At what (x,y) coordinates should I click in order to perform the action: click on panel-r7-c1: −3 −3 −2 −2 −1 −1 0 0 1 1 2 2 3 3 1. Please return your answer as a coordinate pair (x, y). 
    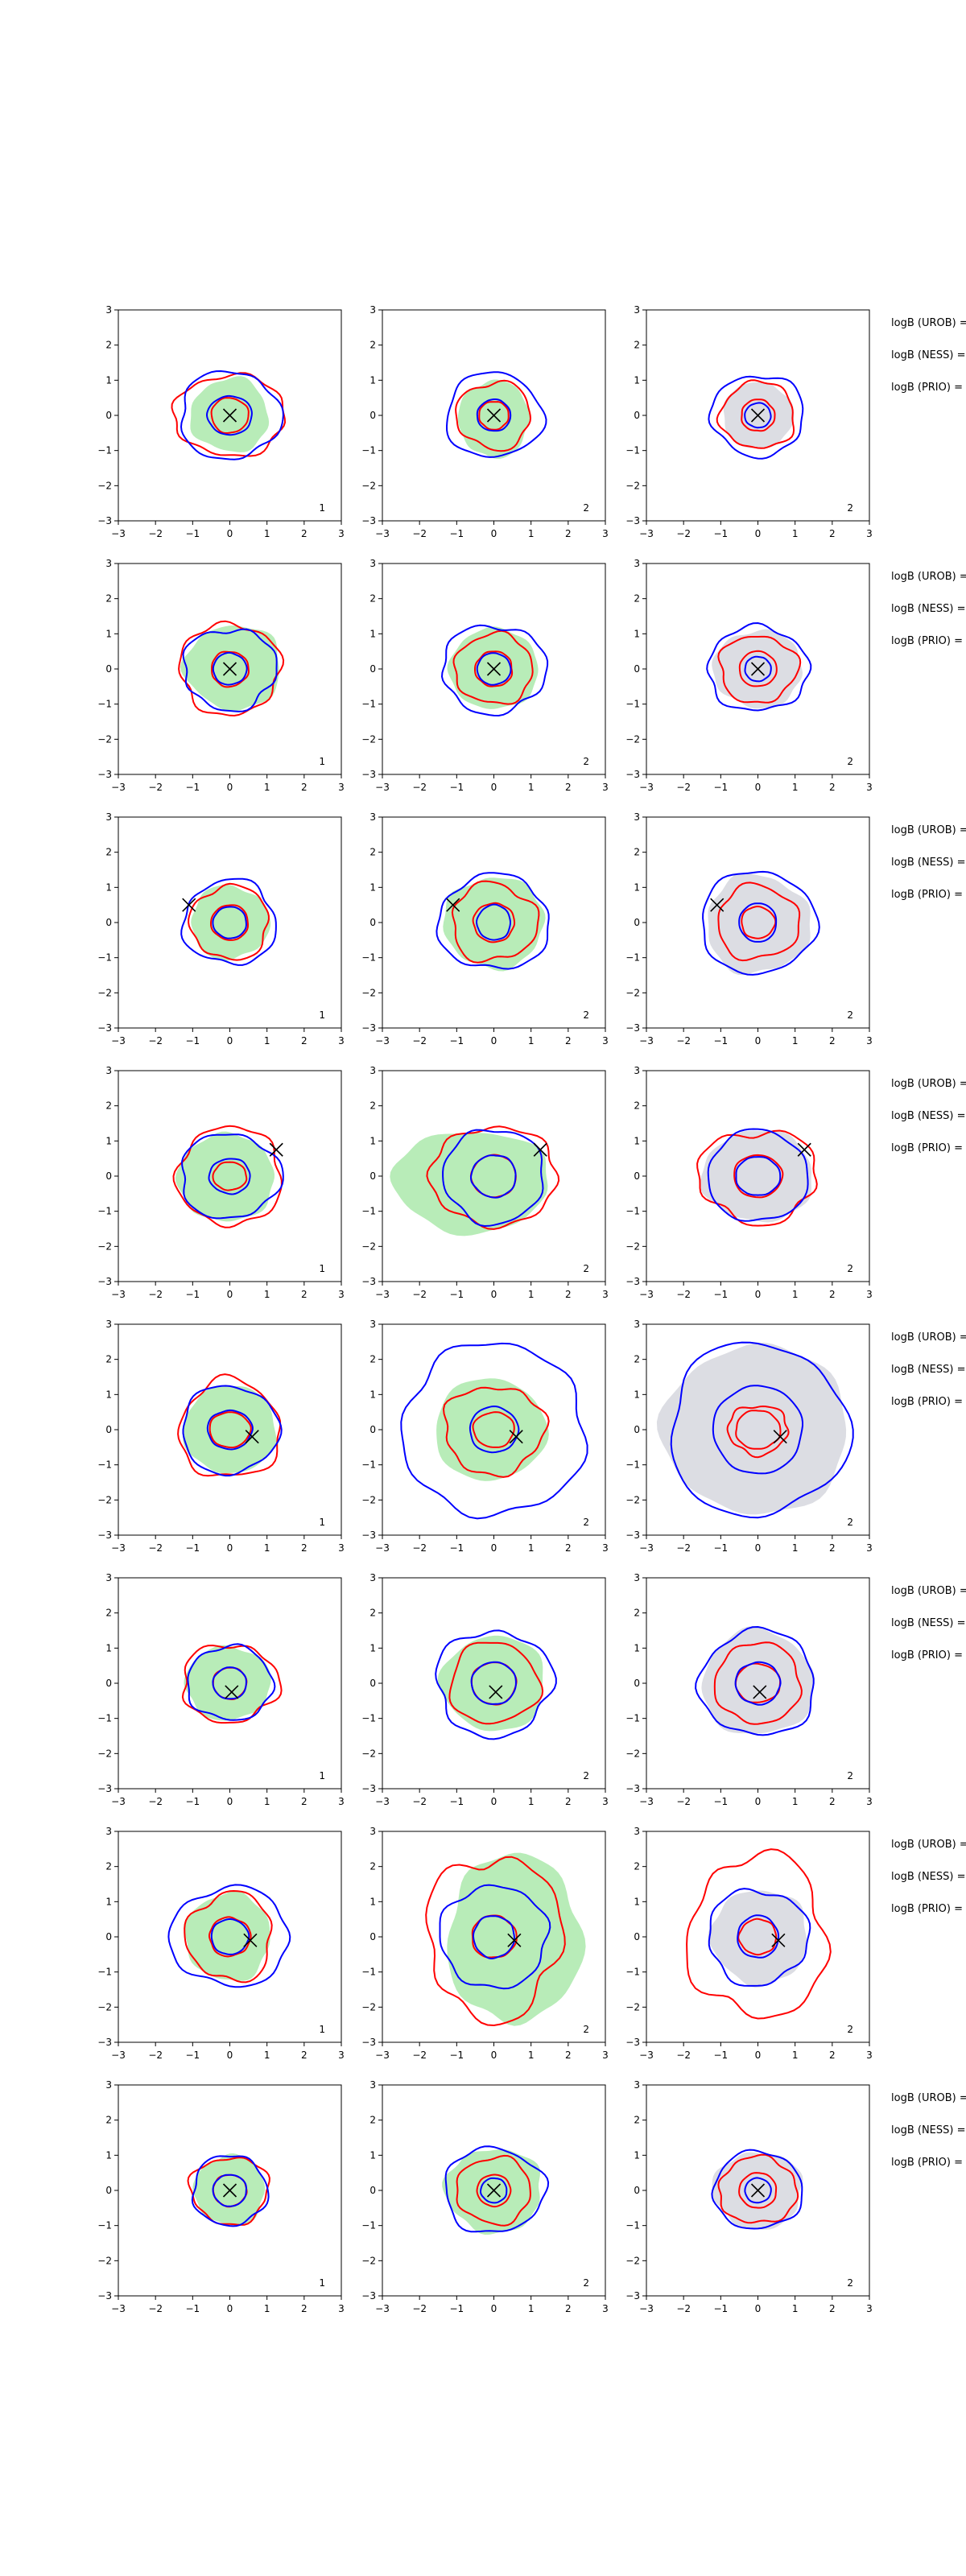
    Looking at the image, I should click on (221, 1943).